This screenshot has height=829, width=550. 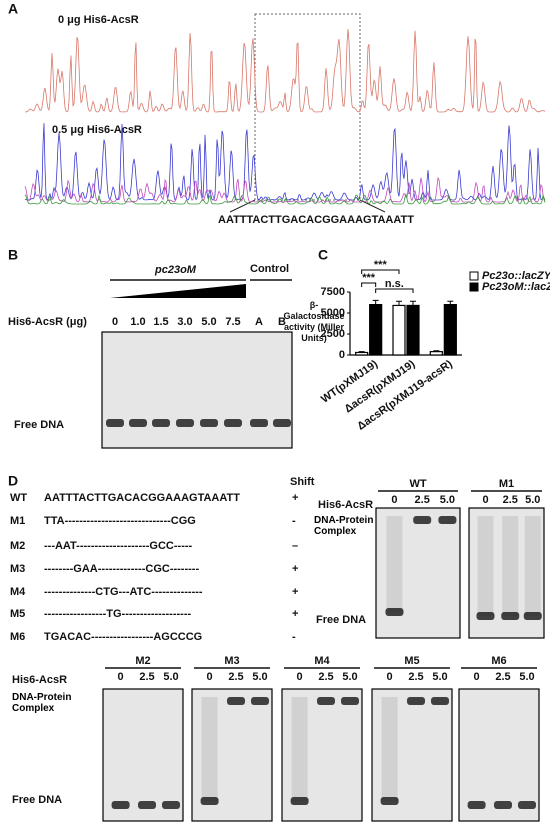 I want to click on mutant-sequence: TGACAC-----------------AGCCCG, so click(x=123, y=637).